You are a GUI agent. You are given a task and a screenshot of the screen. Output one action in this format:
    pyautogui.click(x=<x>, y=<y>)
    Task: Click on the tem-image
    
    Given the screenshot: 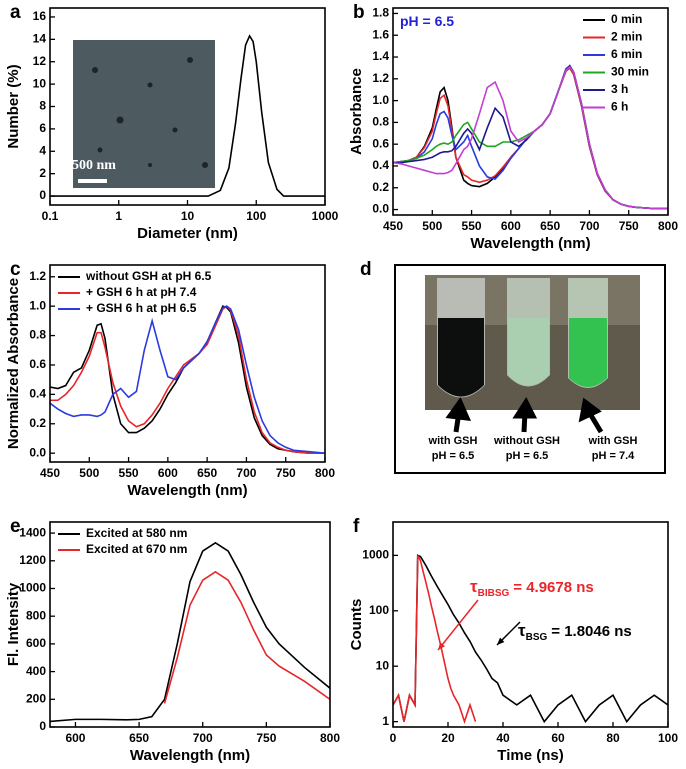 What is the action you would take?
    pyautogui.click(x=144, y=114)
    